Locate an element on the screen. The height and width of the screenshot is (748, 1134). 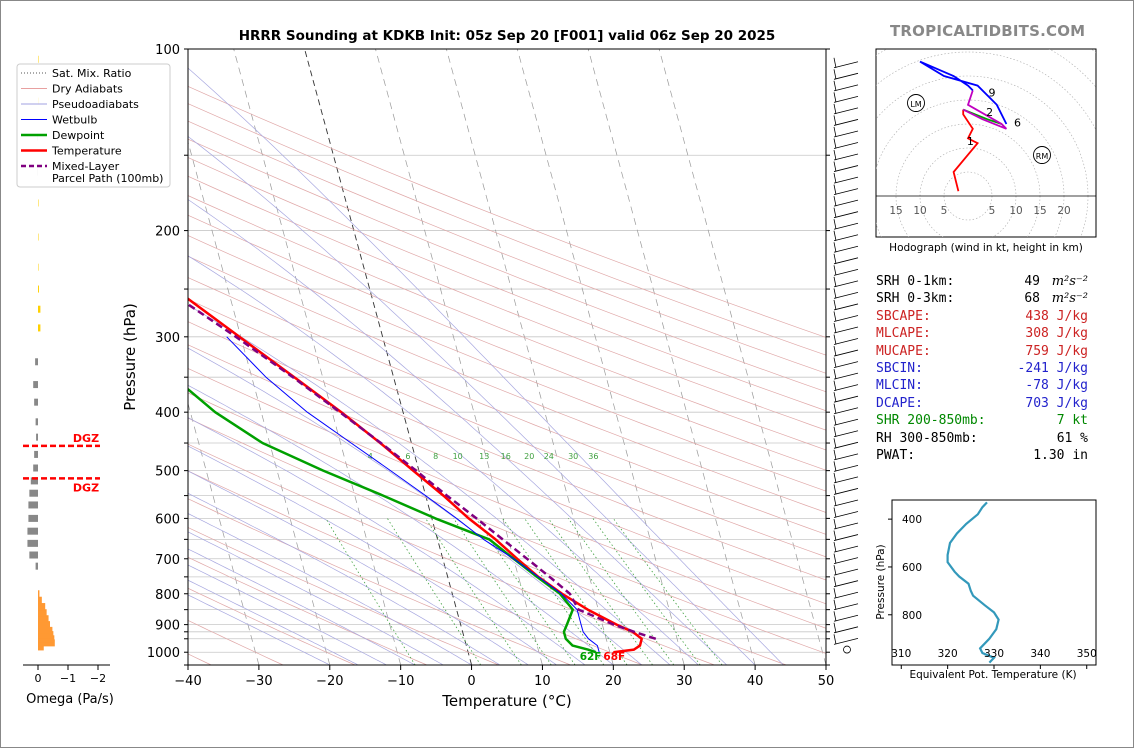
legend-label: Dry Adiabats is located at coordinates (87, 89).